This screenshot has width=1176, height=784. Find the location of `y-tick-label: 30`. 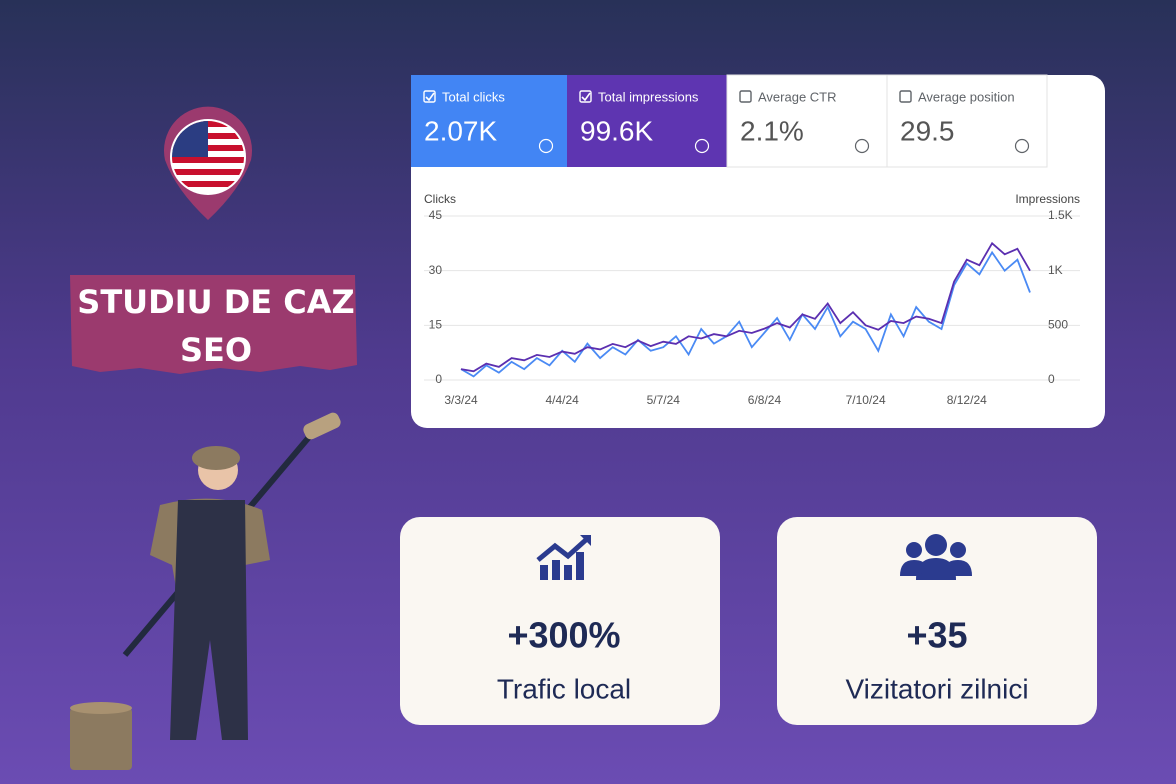

y-tick-label: 30 is located at coordinates (436, 270).